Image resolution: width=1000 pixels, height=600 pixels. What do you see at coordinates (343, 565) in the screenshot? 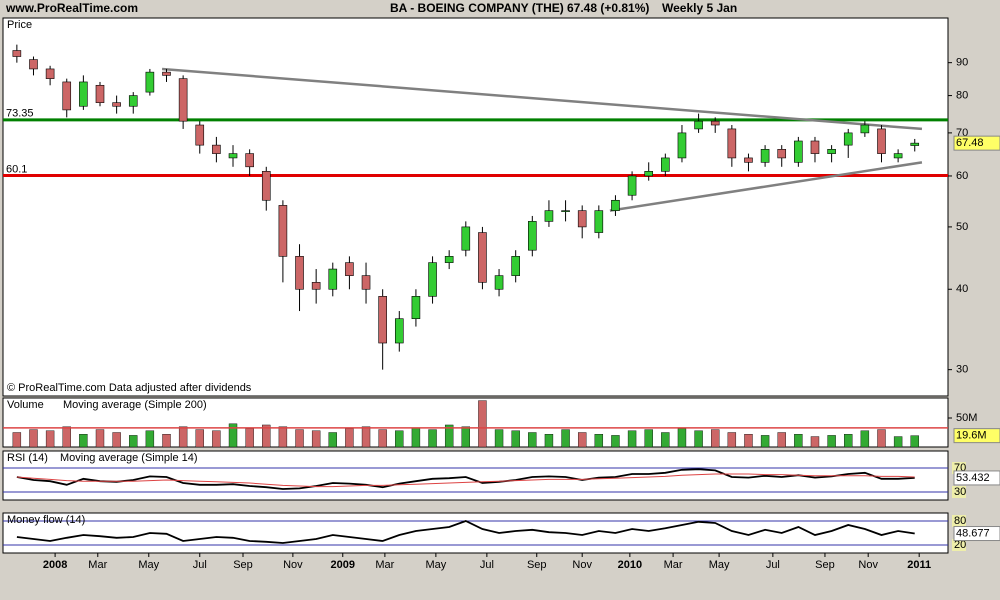
I see `x-tick-label: 2009` at bounding box center [343, 565].